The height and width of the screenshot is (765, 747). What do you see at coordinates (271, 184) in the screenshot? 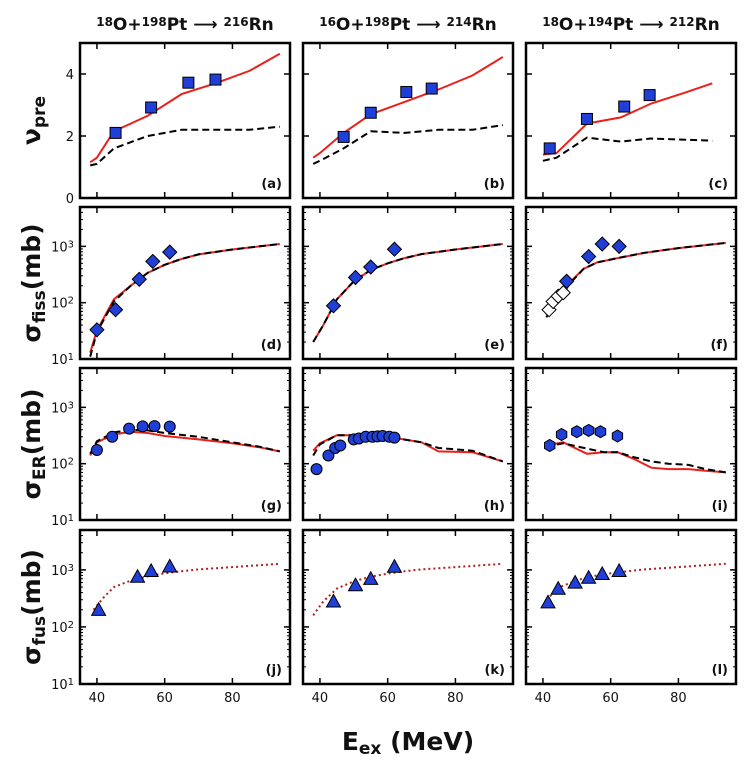
I see `panel-letter: (a)` at bounding box center [271, 184].